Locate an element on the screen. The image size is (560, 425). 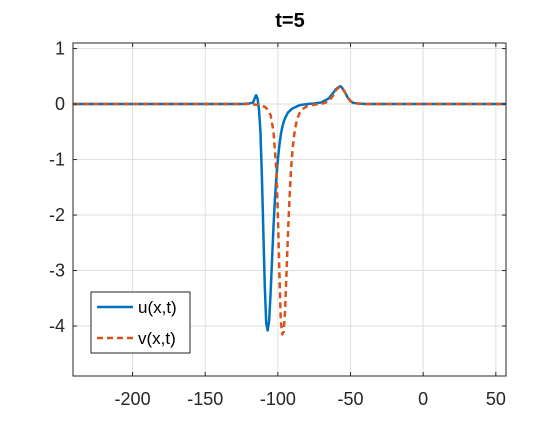
y-tick-label: -3 is located at coordinates (57, 271).